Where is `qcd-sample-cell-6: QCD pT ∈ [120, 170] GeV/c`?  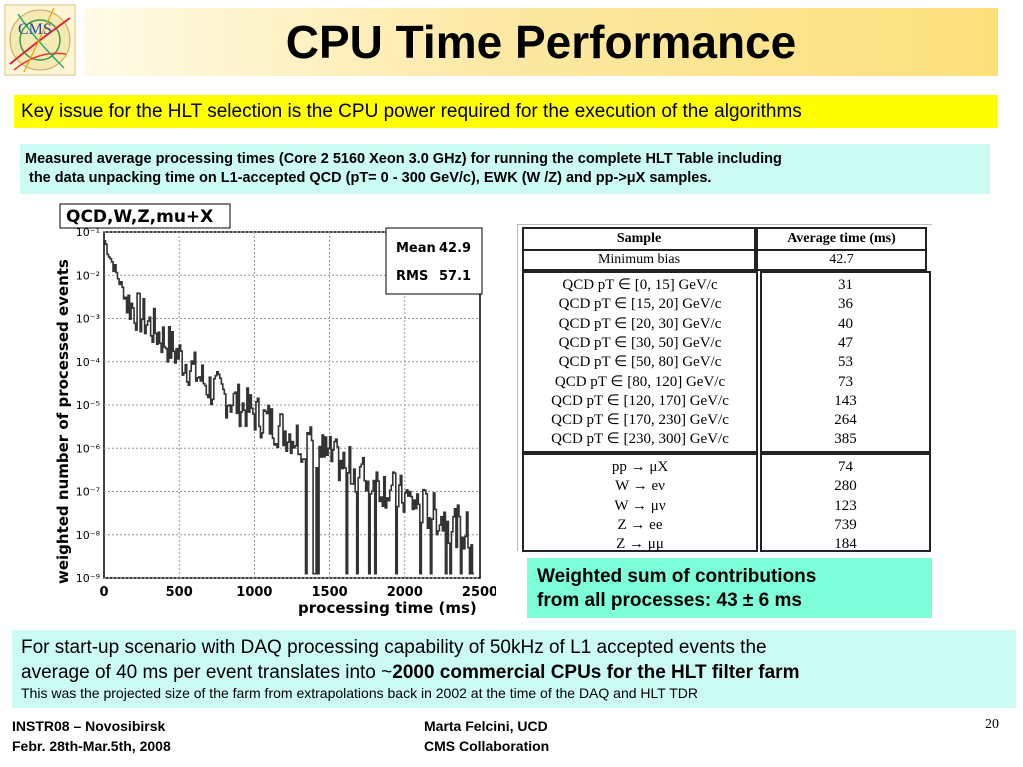
qcd-sample-cell-6: QCD pT ∈ [120, 170] GeV/c is located at coordinates (640, 400).